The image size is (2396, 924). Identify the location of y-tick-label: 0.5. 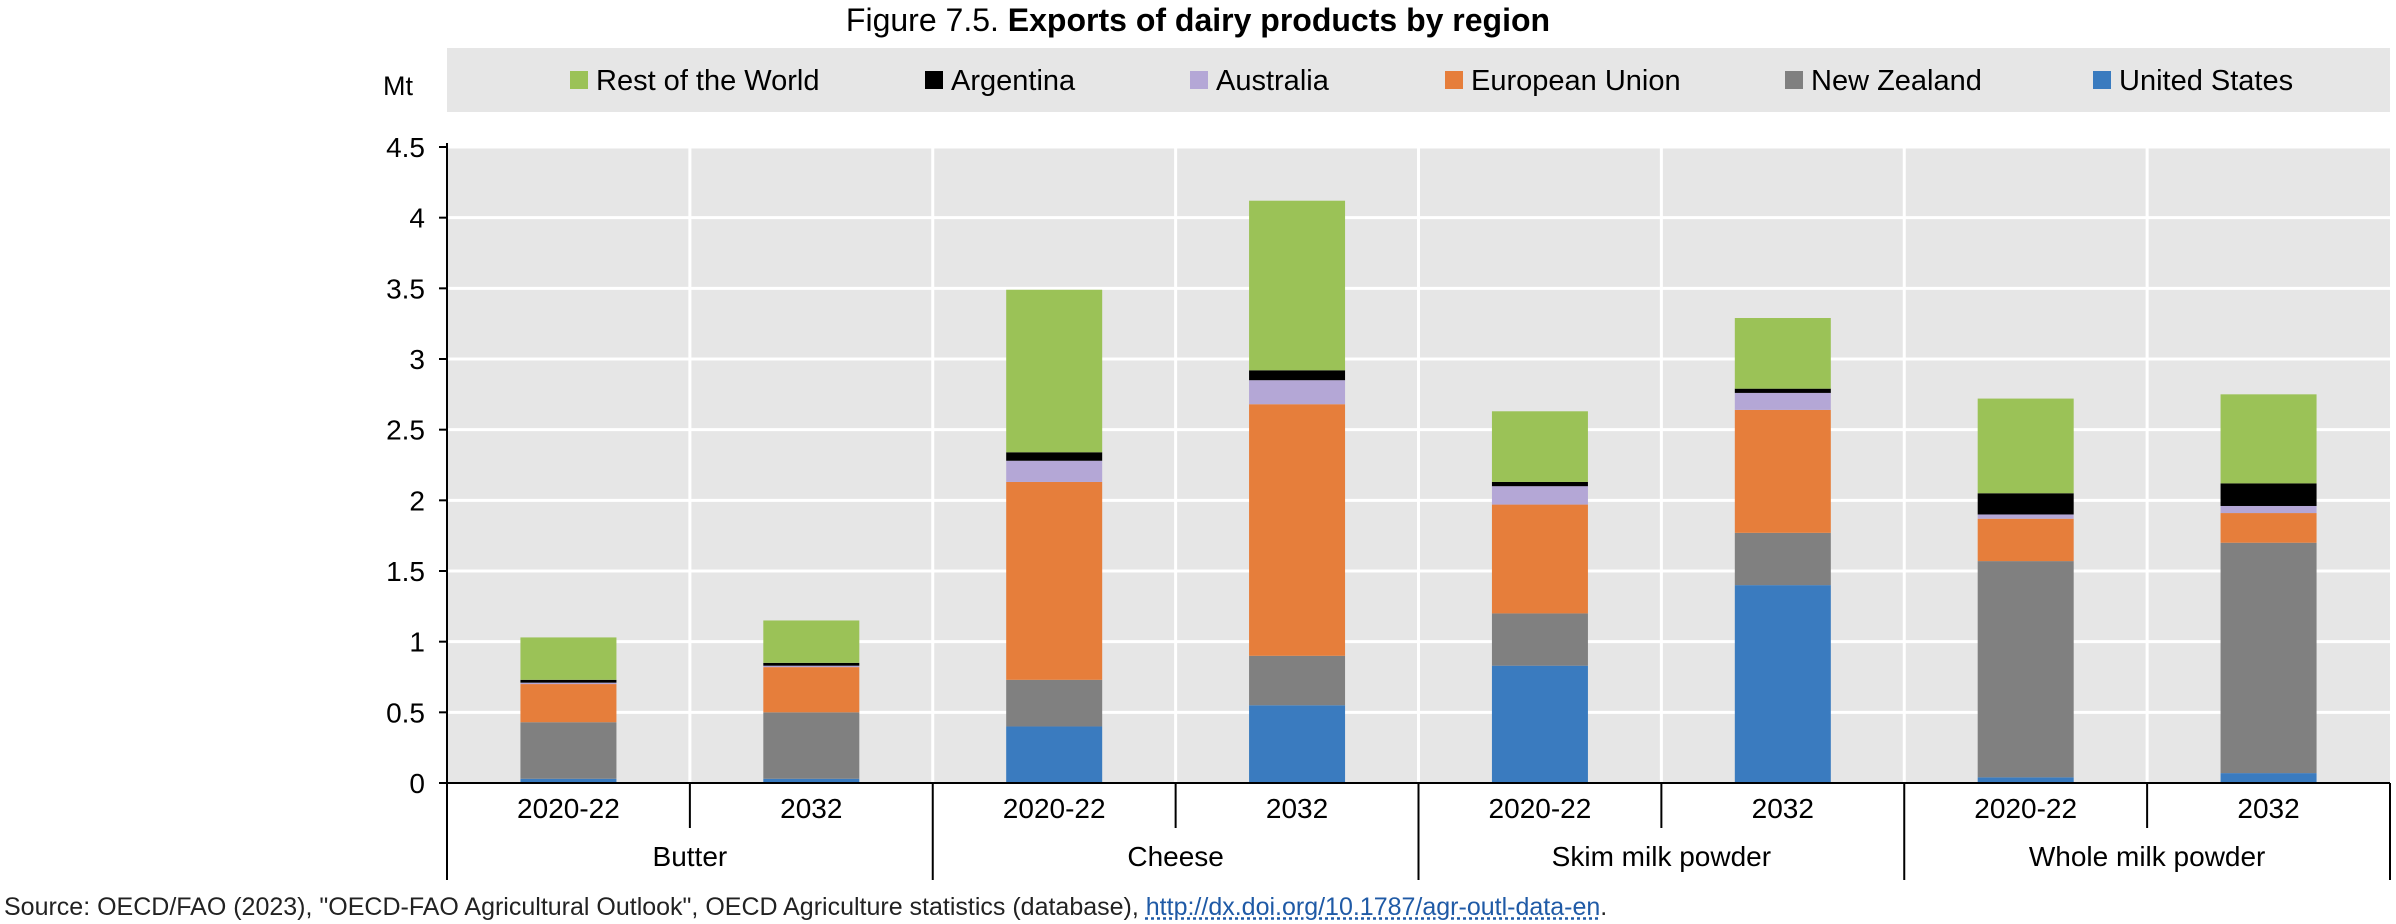
(405, 712).